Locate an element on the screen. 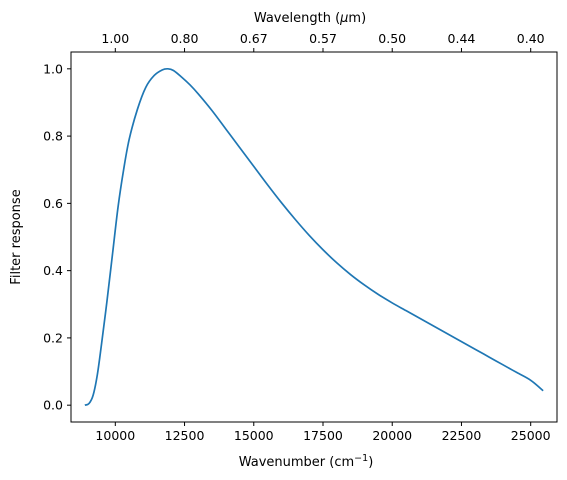 Image resolution: width=567 pixels, height=480 pixels. x-tick-label: 15000 is located at coordinates (254, 435).